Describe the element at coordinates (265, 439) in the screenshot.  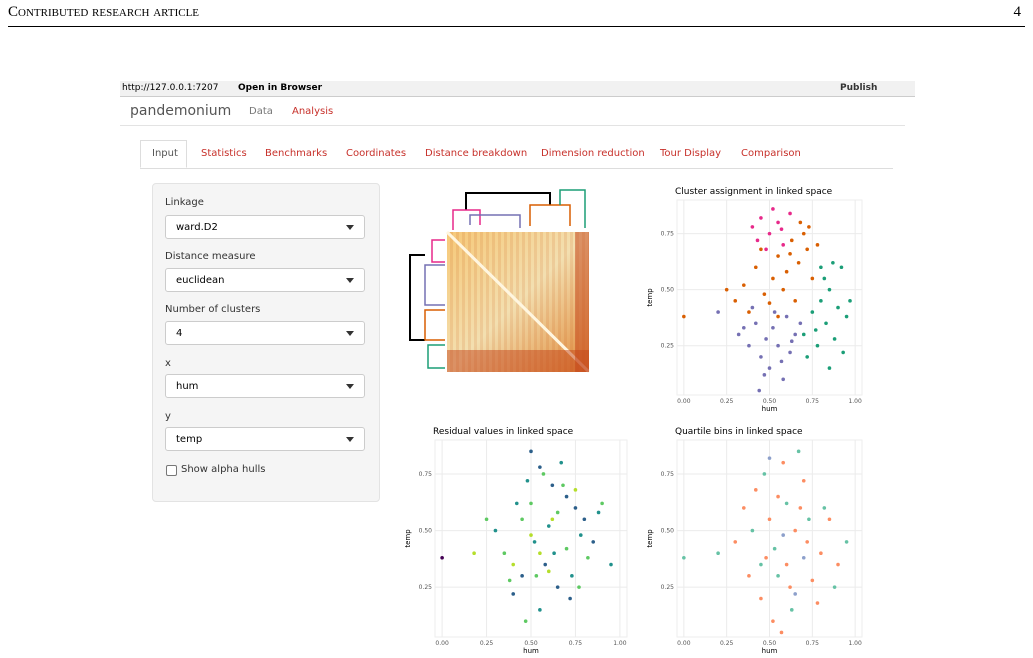
I see `select: temp` at that location.